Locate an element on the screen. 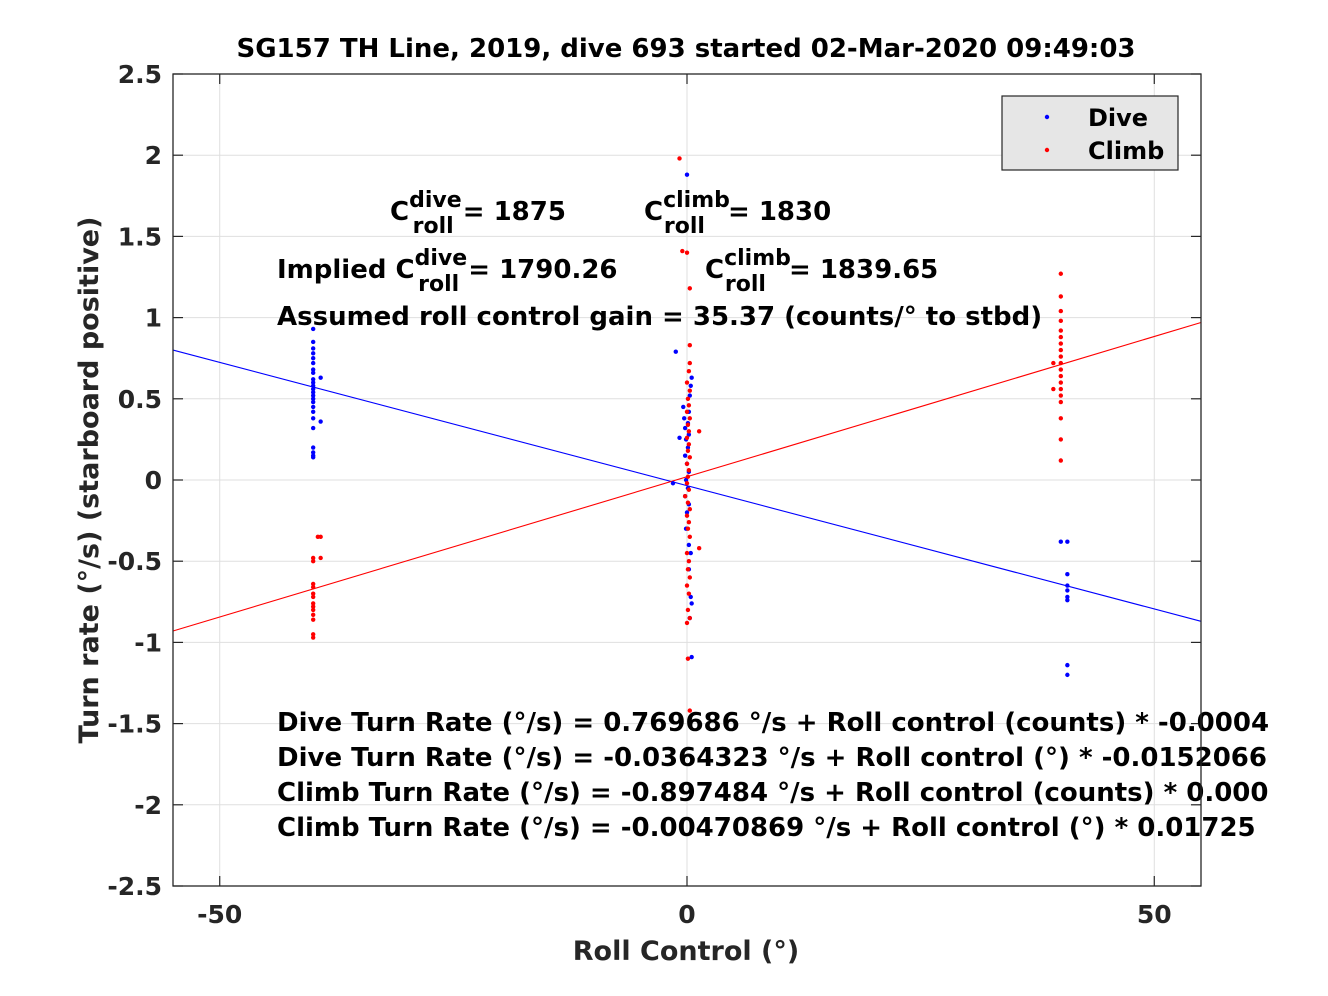  x-tick-label: 0 is located at coordinates (686, 914).